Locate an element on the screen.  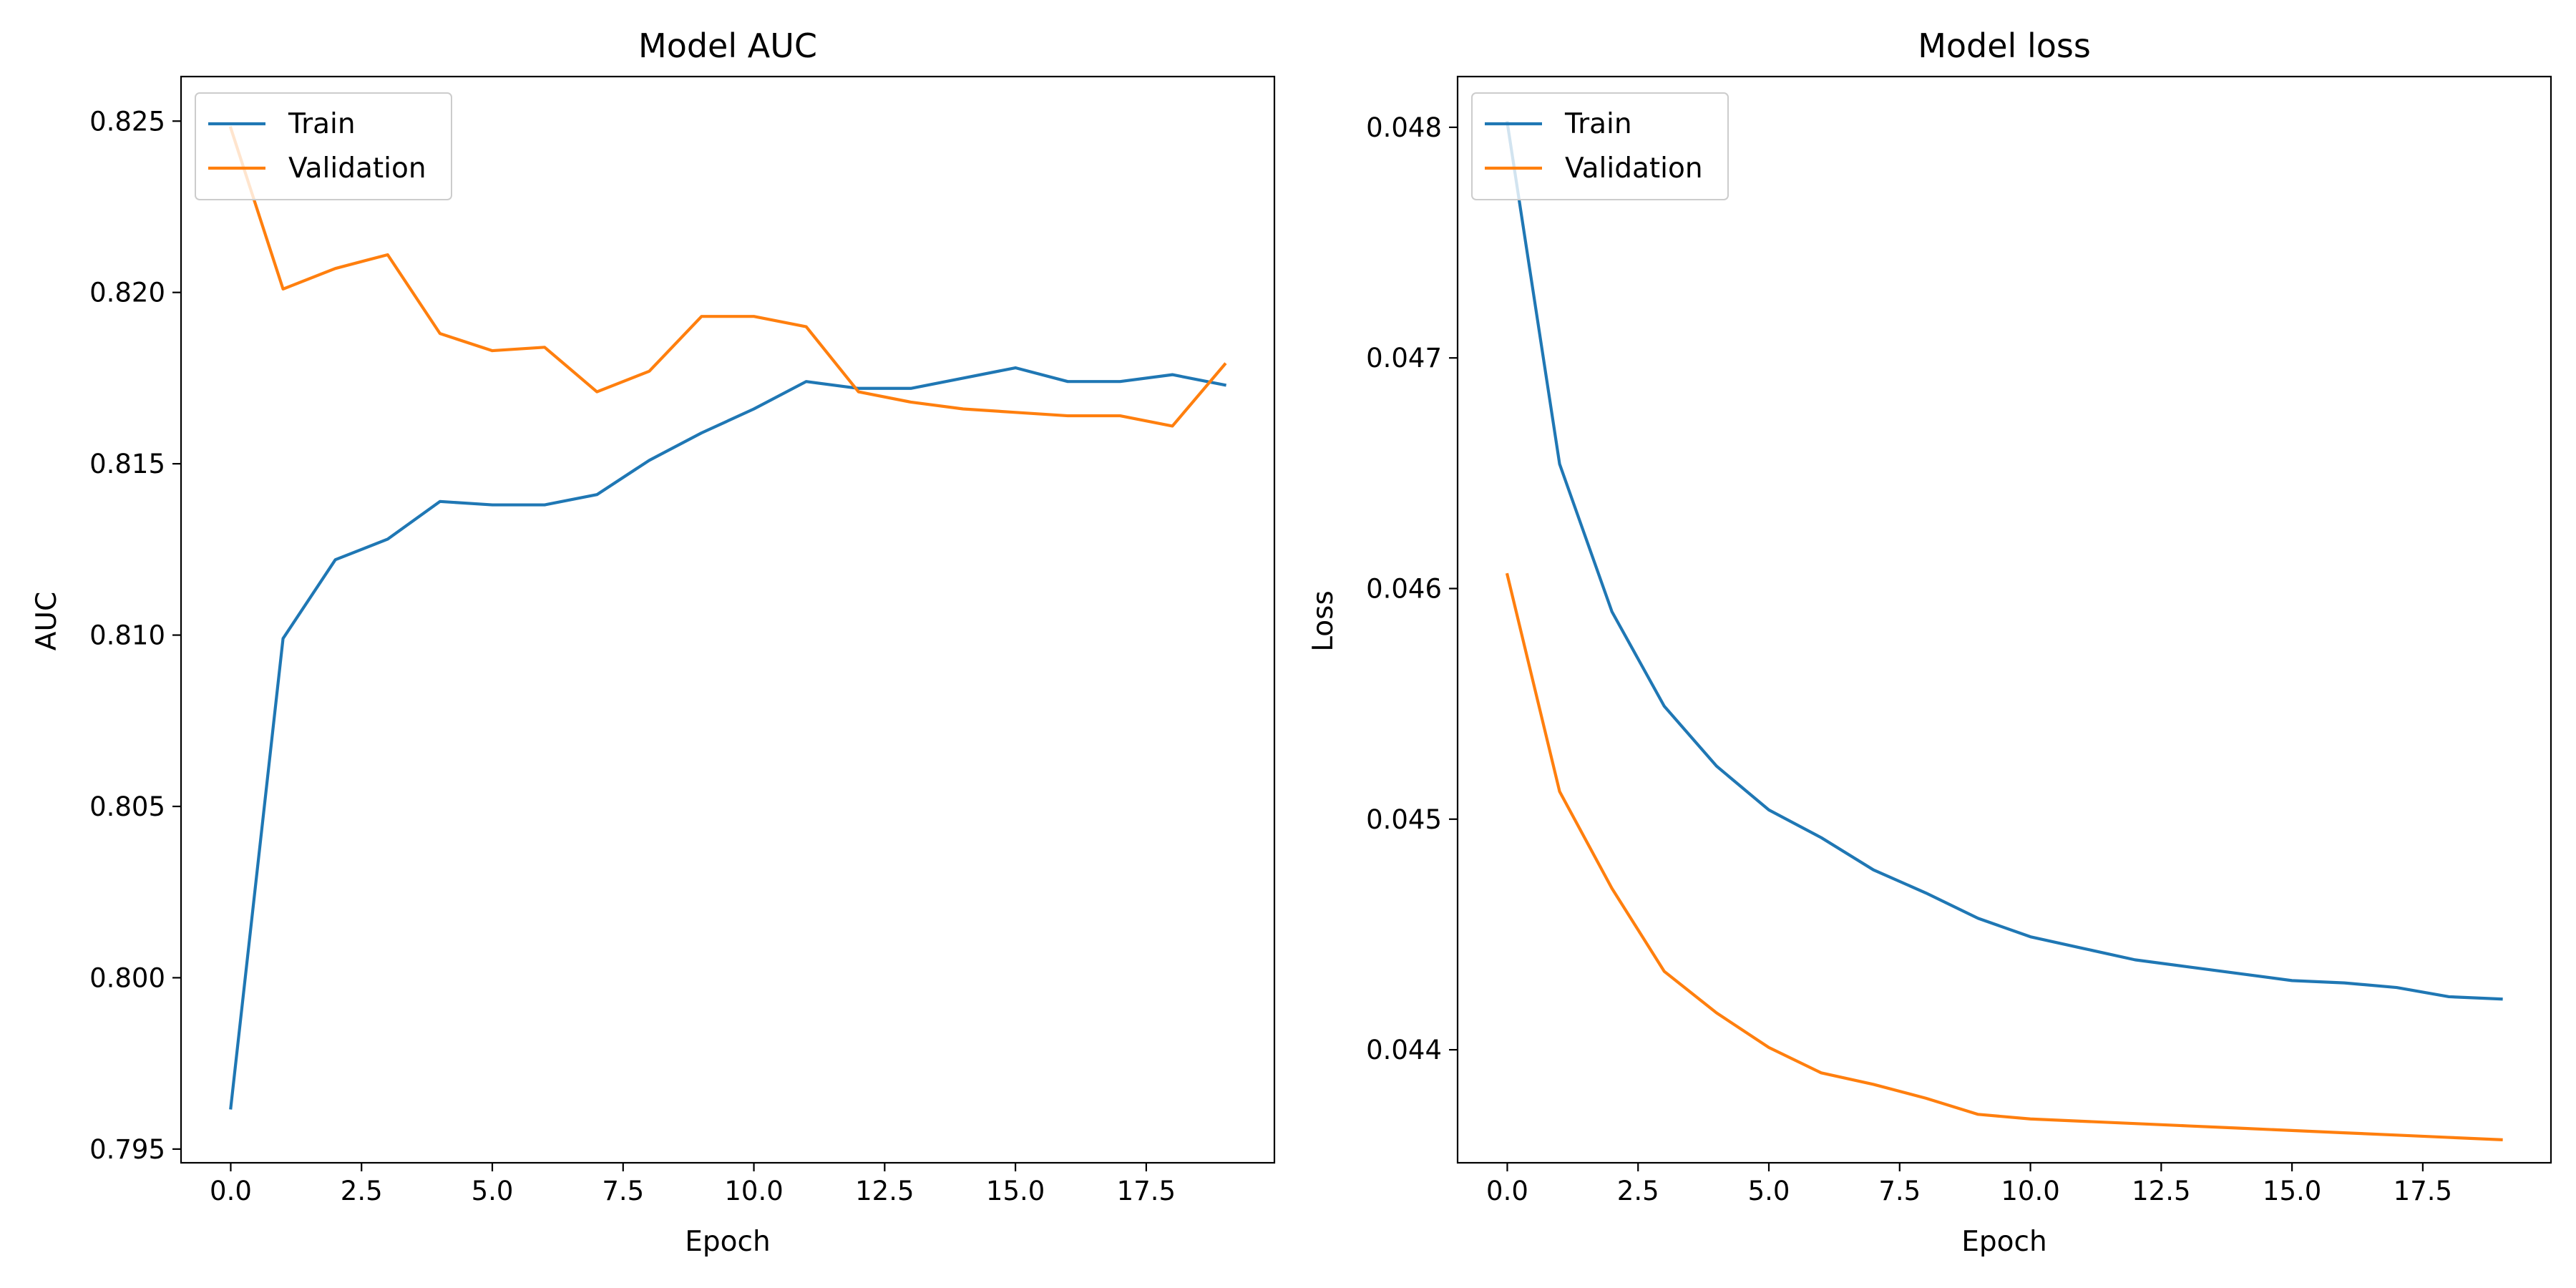
loss-y-tick-label: 0.044 is located at coordinates (1404, 1050).